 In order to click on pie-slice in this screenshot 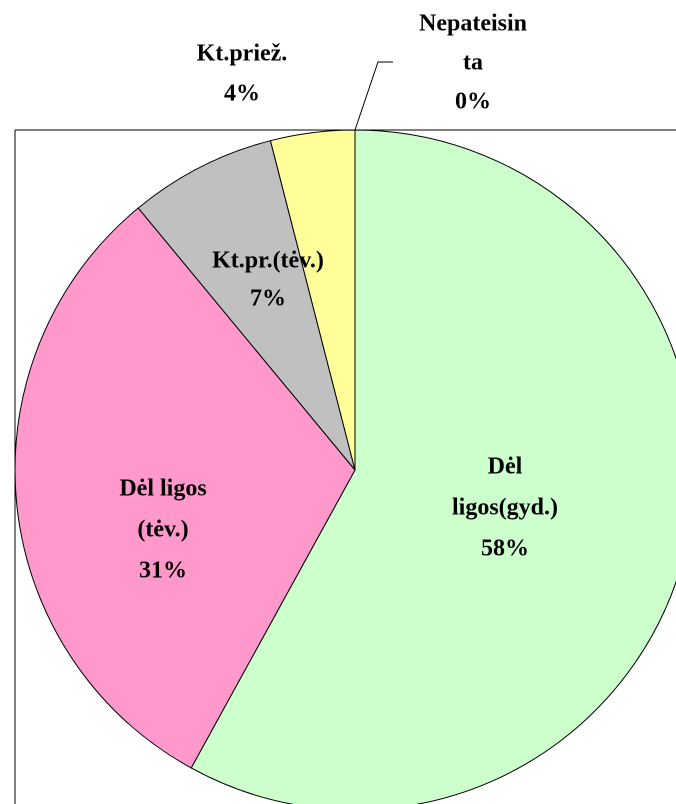, I will do `click(246, 305)`.